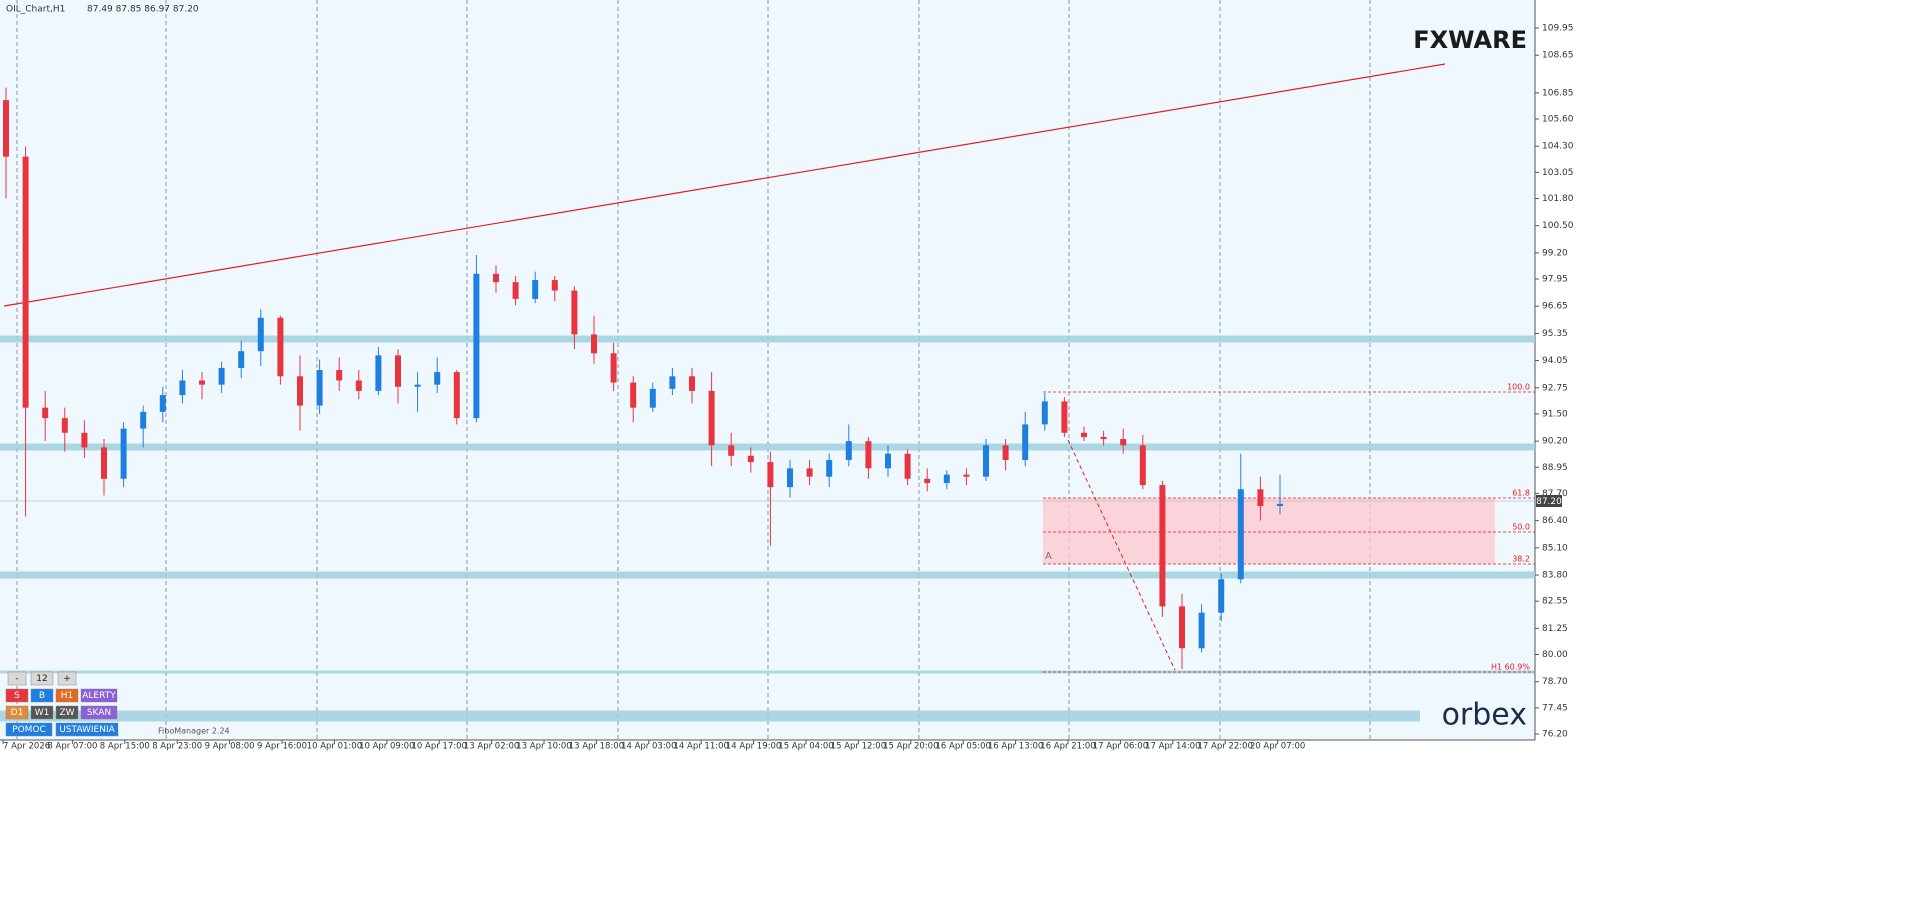 Image resolution: width=1916 pixels, height=923 pixels. What do you see at coordinates (1555, 442) in the screenshot?
I see `price-label: 90.20` at bounding box center [1555, 442].